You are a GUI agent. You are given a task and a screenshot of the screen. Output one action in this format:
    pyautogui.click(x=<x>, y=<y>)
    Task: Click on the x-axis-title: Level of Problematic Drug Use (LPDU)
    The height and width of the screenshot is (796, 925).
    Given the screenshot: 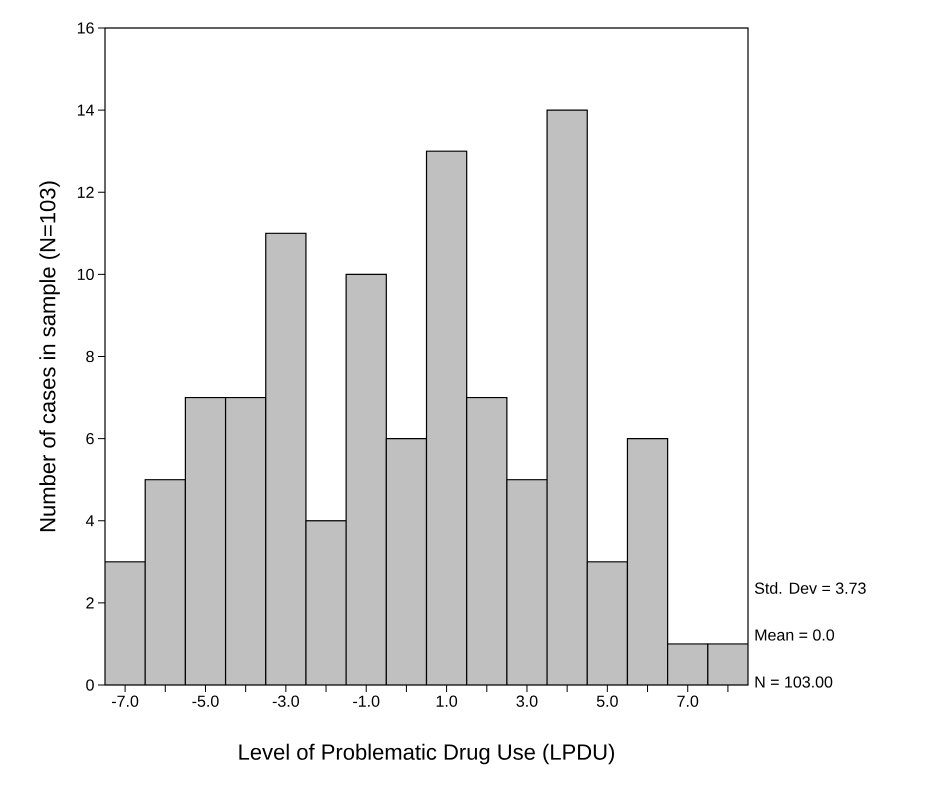 What is the action you would take?
    pyautogui.click(x=426, y=754)
    